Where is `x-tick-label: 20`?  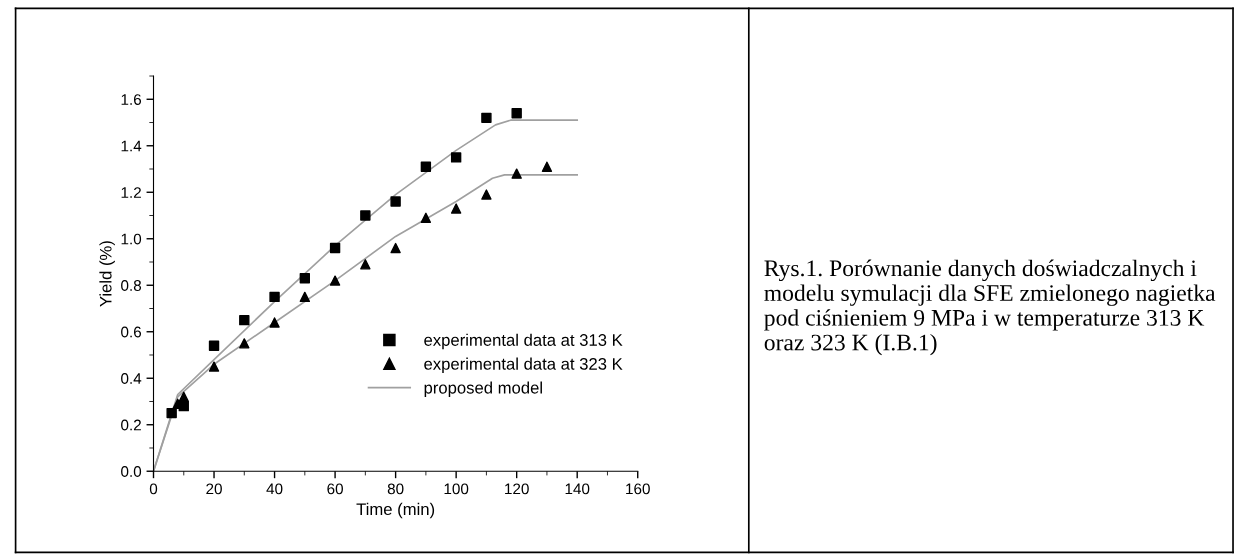 x-tick-label: 20 is located at coordinates (214, 489).